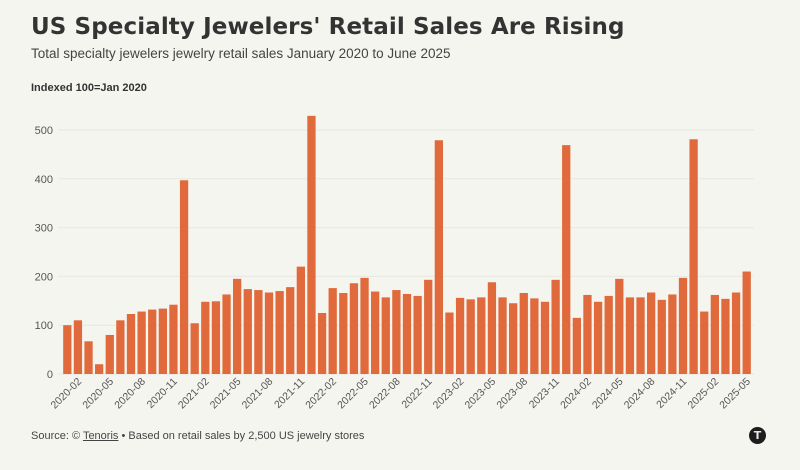 The image size is (800, 470). What do you see at coordinates (162, 393) in the screenshot?
I see `x-tick-label: 2020-11` at bounding box center [162, 393].